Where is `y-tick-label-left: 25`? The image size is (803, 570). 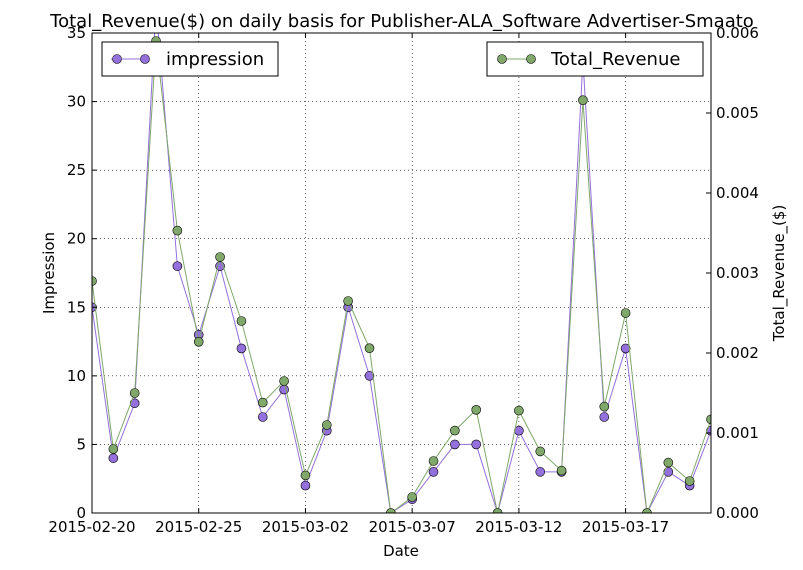
y-tick-label-left: 25 is located at coordinates (76, 170).